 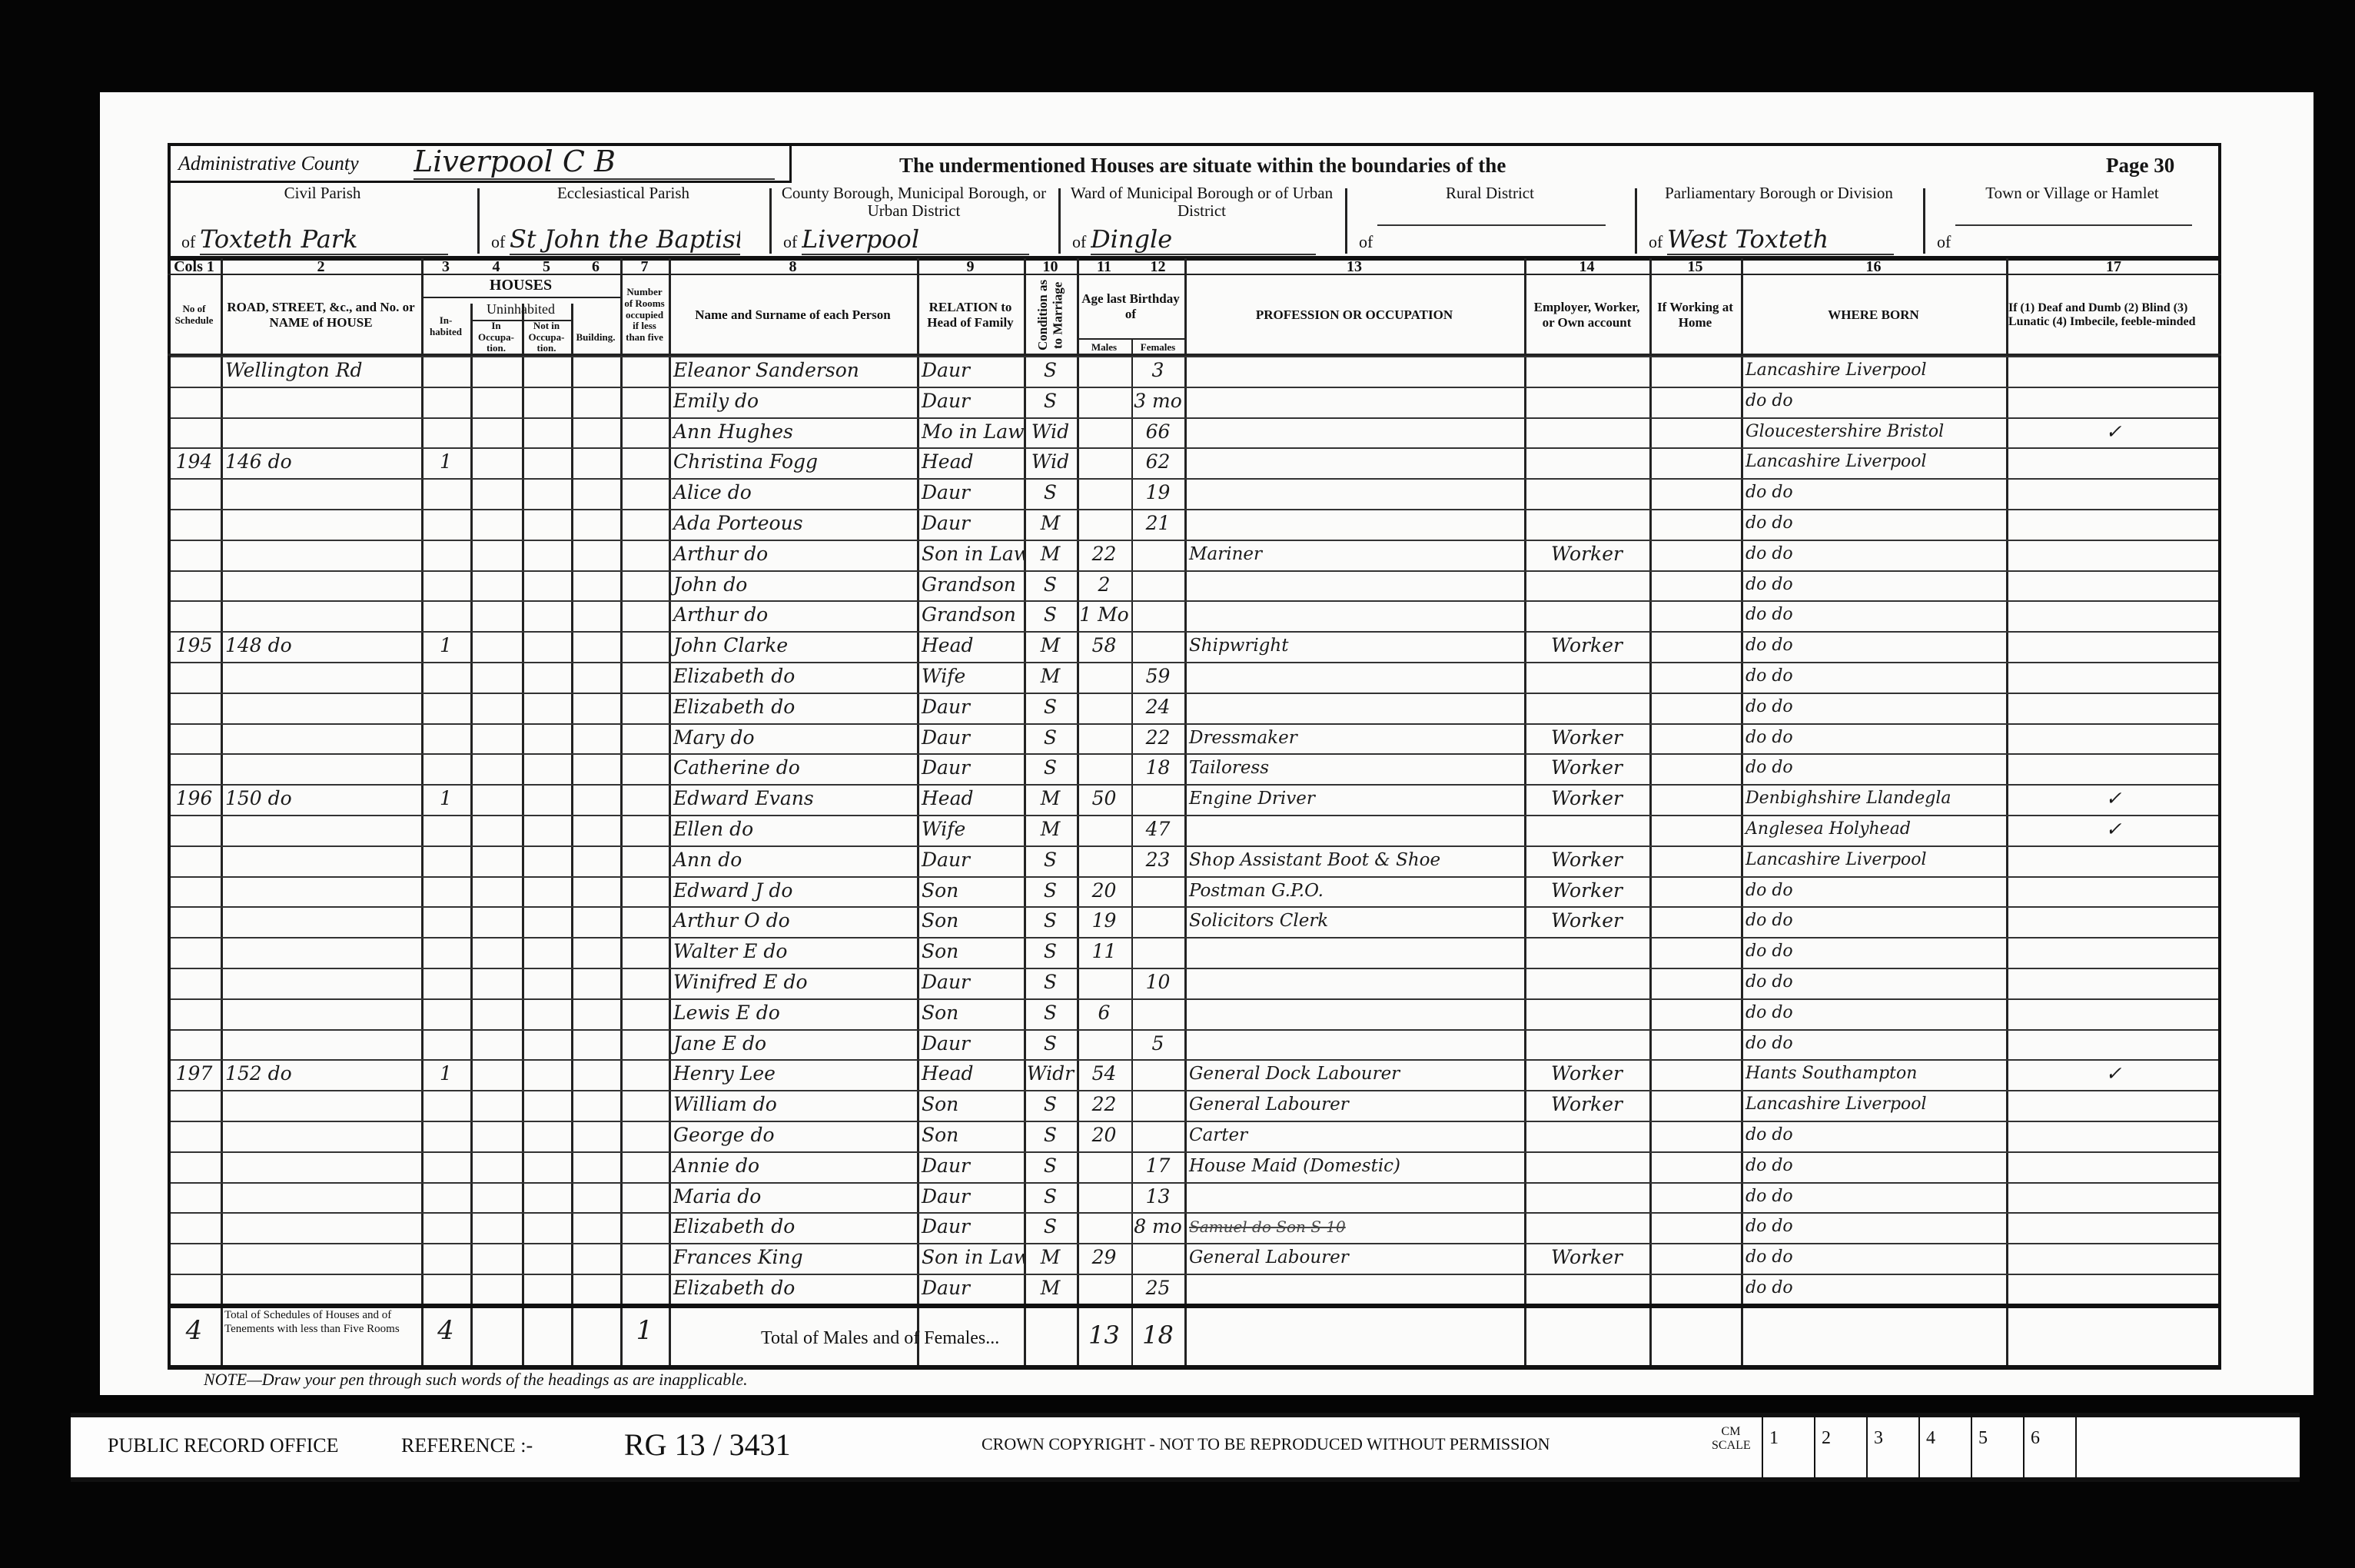 I want to click on cell-occupation: Shop Assistant Boot & Shoe, so click(x=1315, y=860).